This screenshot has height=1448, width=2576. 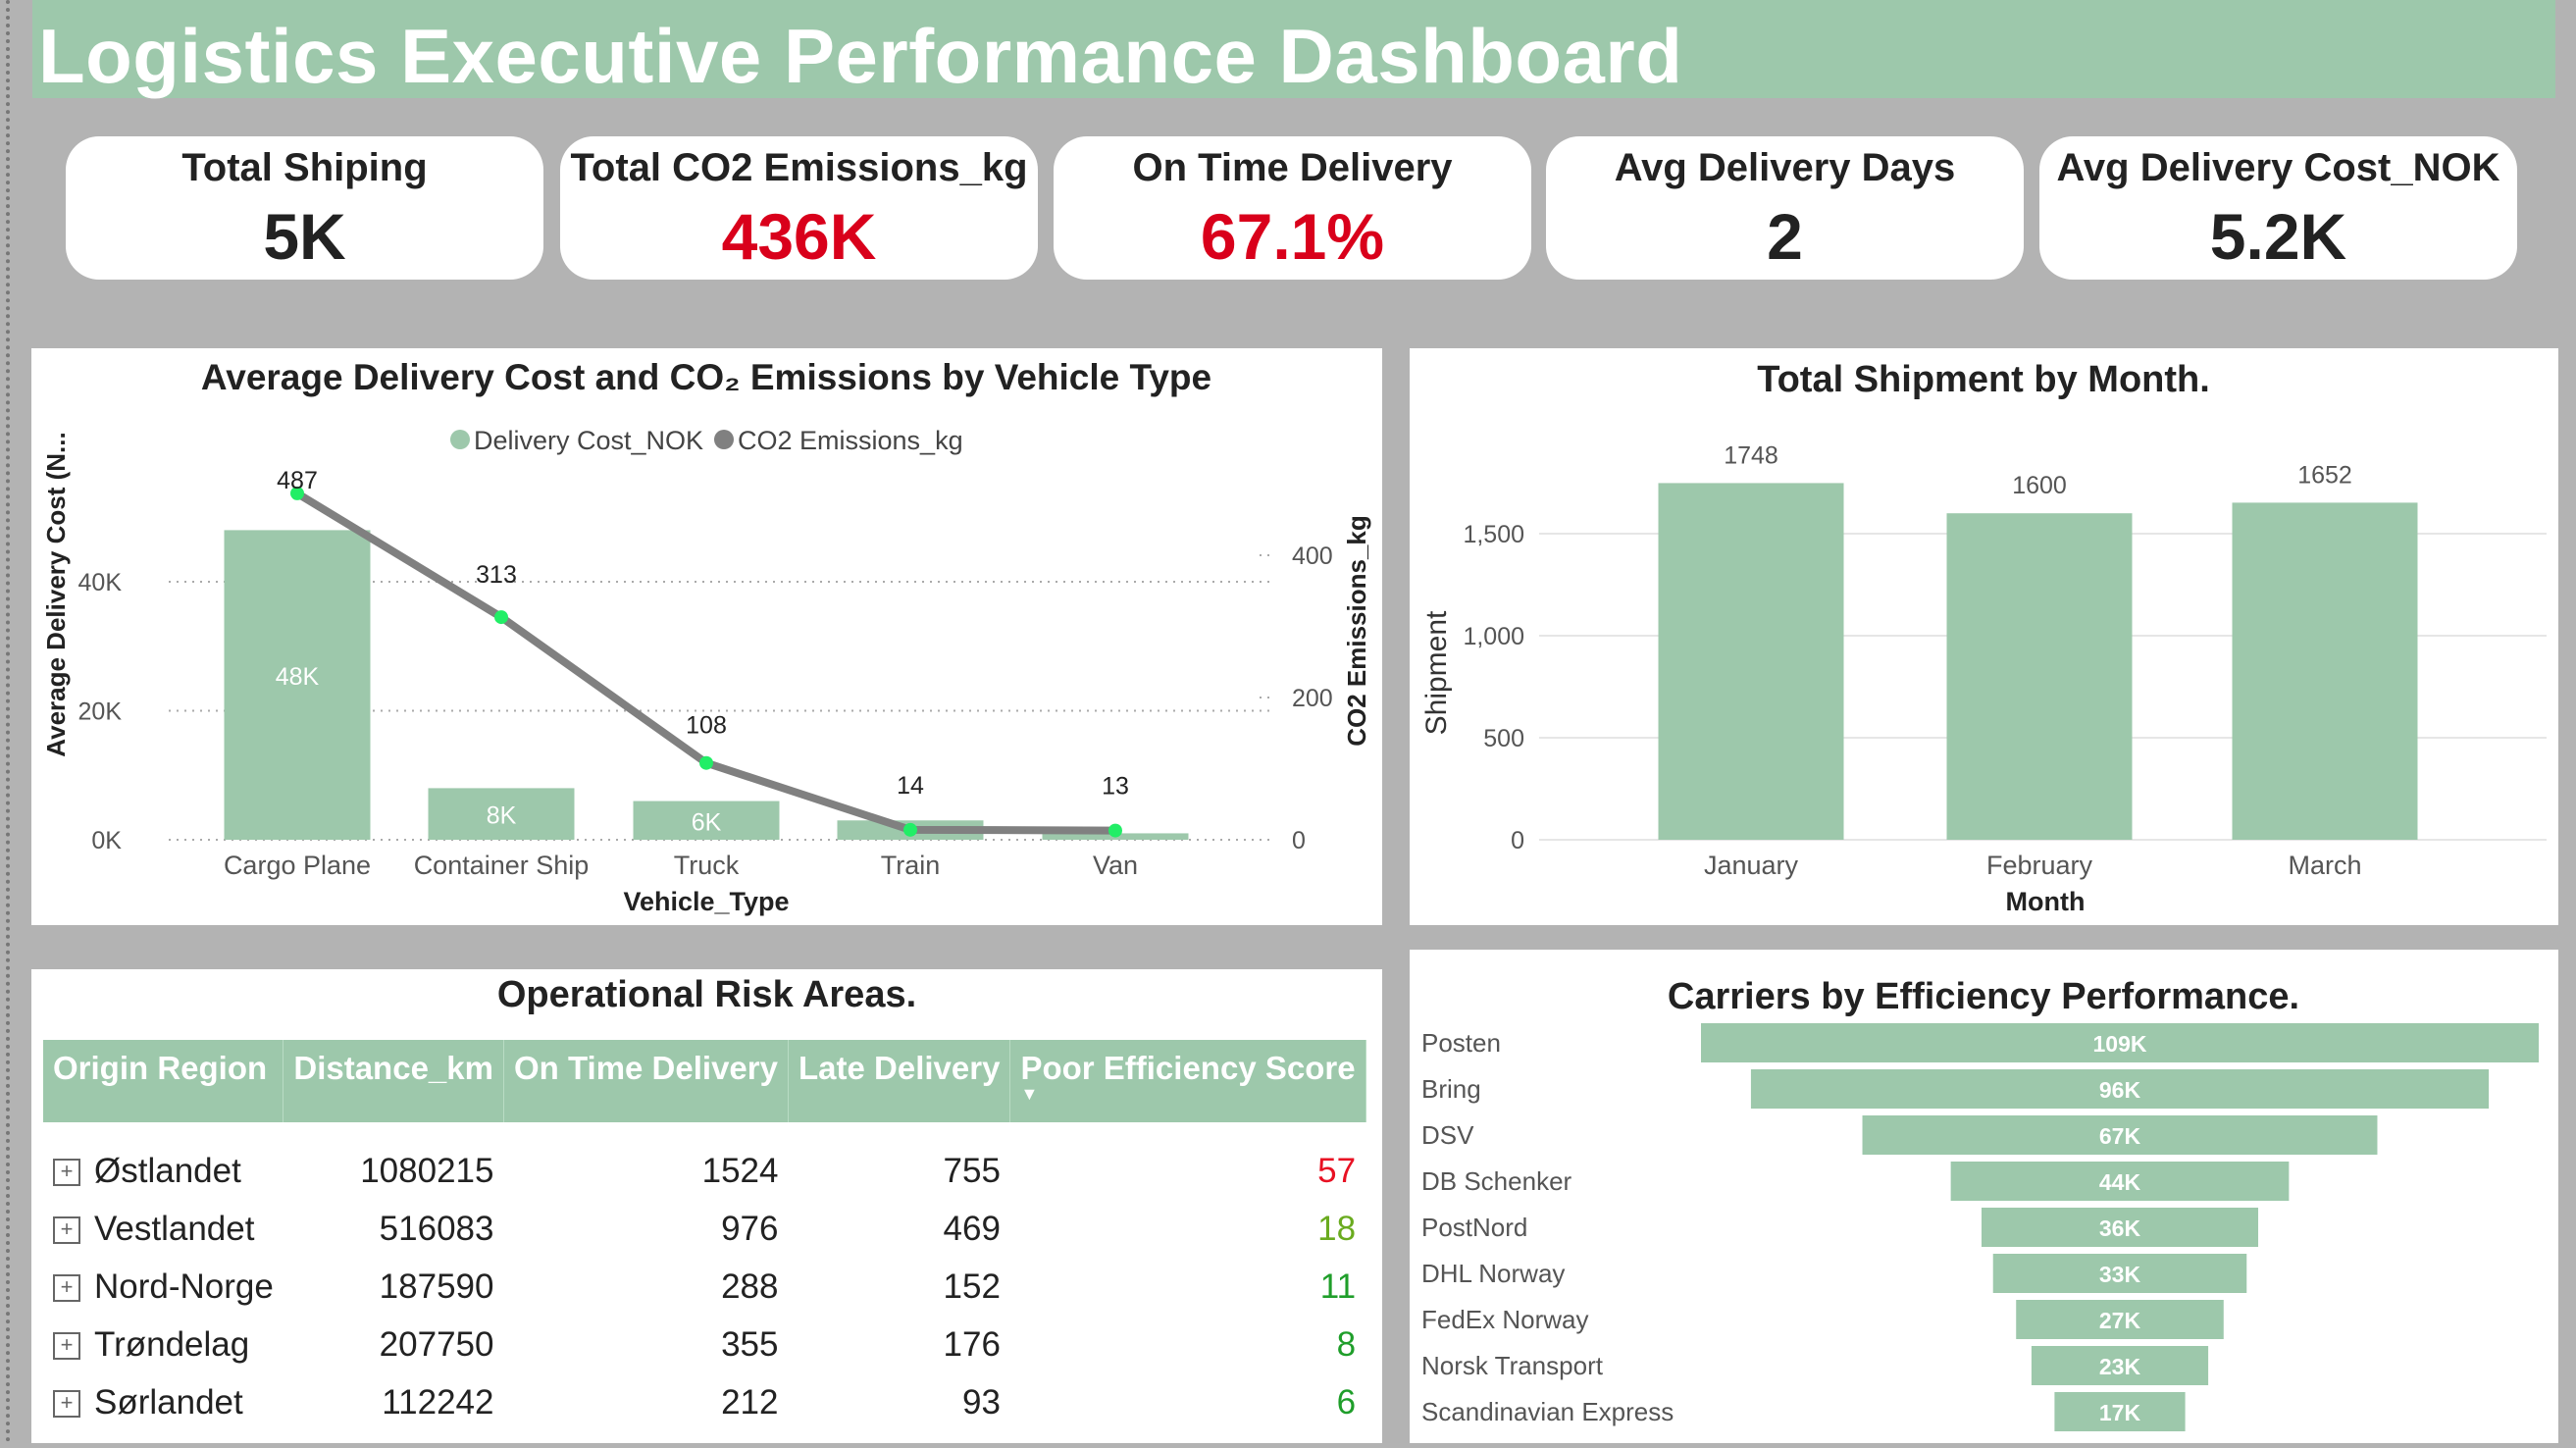 I want to click on ontime-cell: 976, so click(x=750, y=1228).